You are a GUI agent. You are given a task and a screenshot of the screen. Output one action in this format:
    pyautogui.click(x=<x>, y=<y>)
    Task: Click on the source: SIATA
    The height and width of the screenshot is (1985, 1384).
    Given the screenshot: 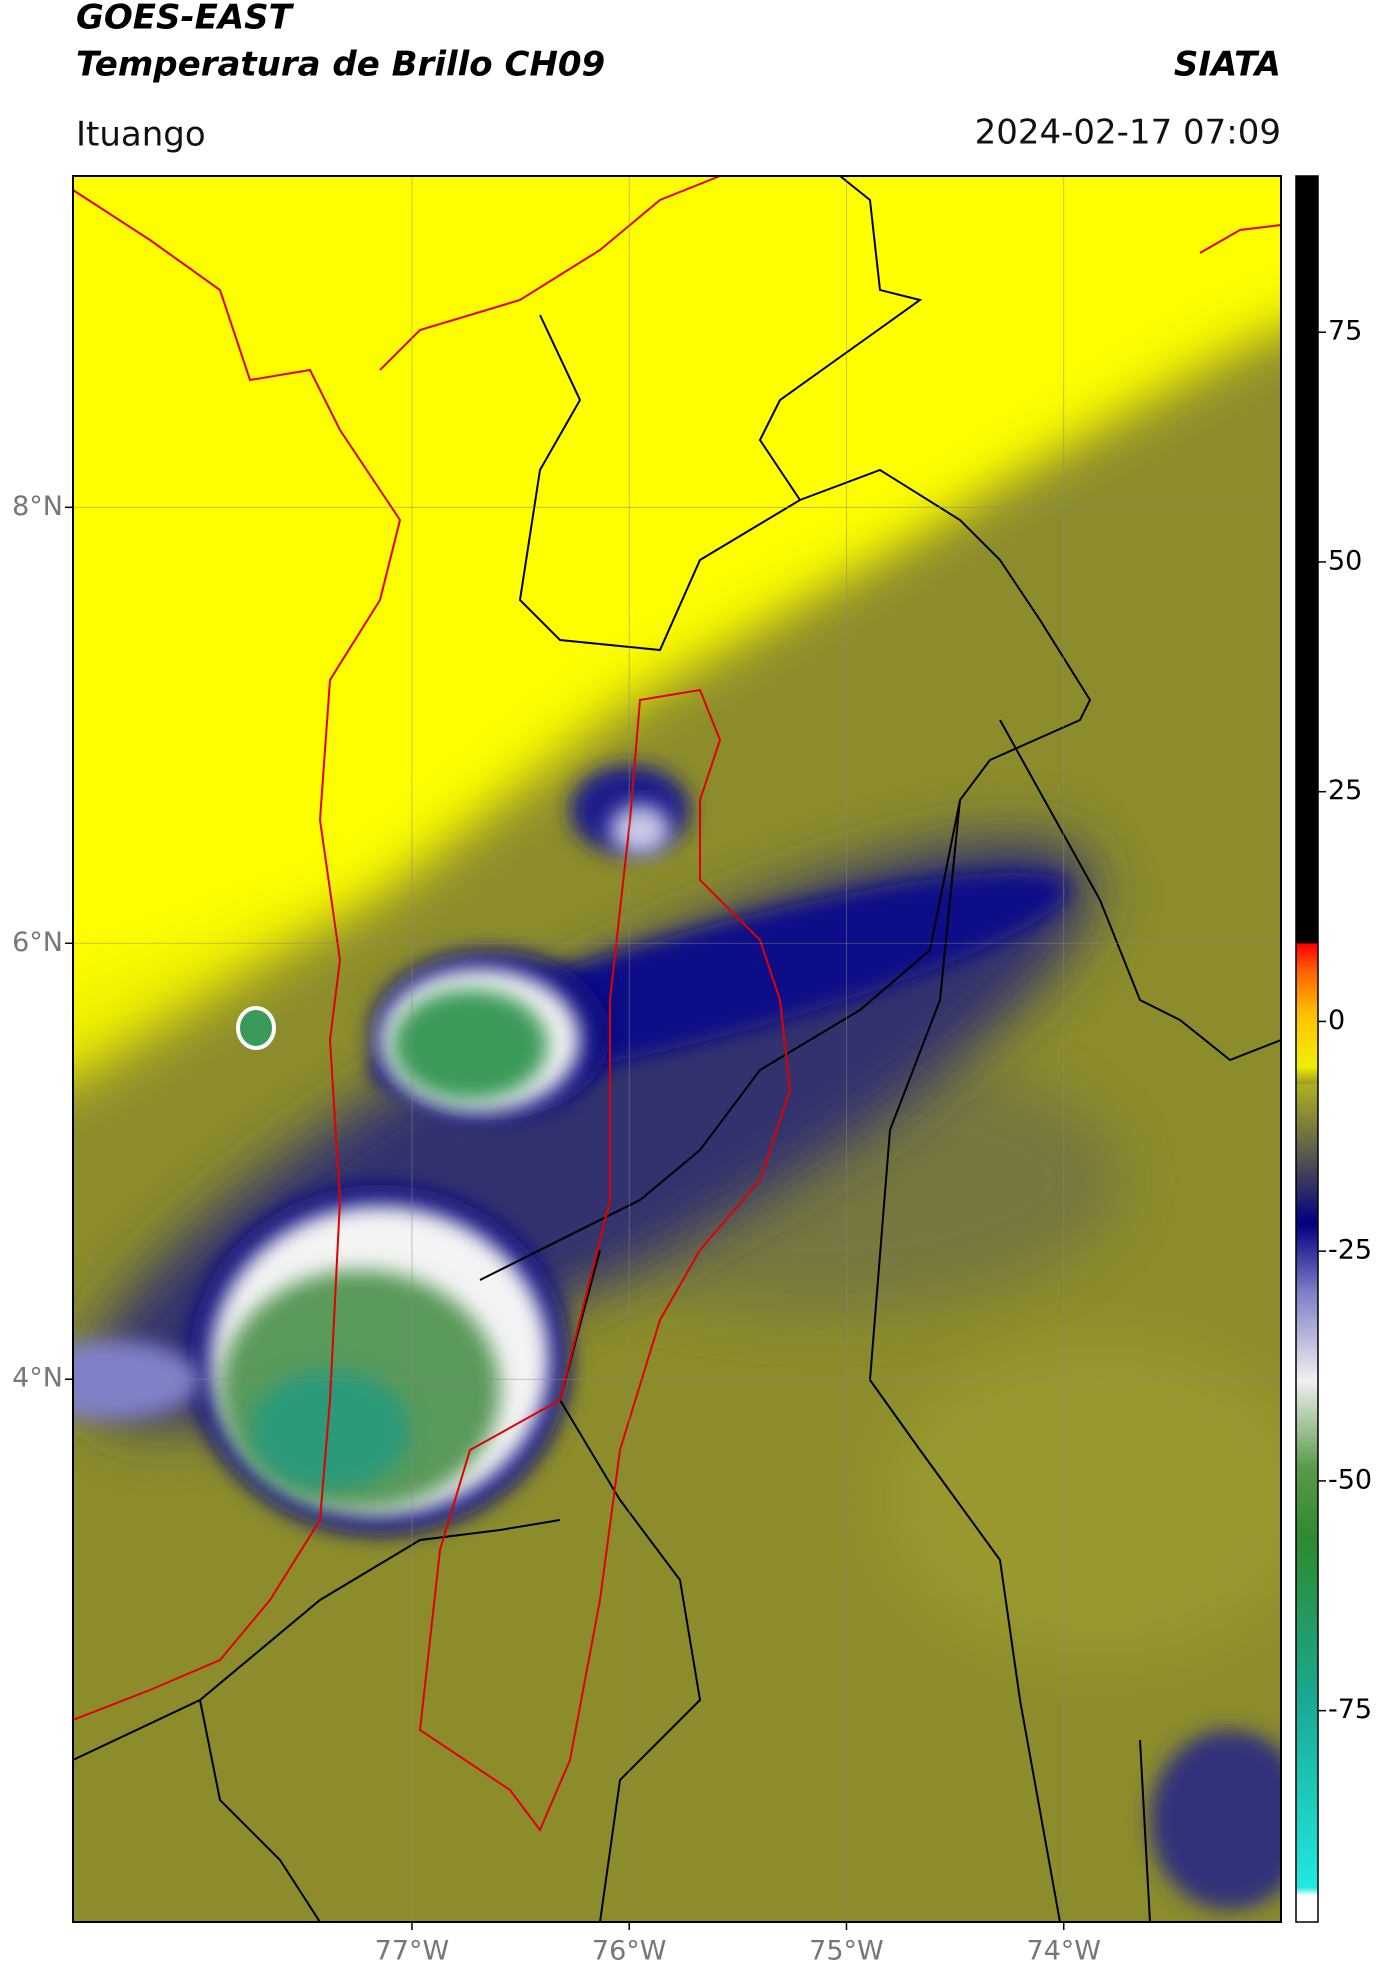 What is the action you would take?
    pyautogui.click(x=1227, y=65)
    